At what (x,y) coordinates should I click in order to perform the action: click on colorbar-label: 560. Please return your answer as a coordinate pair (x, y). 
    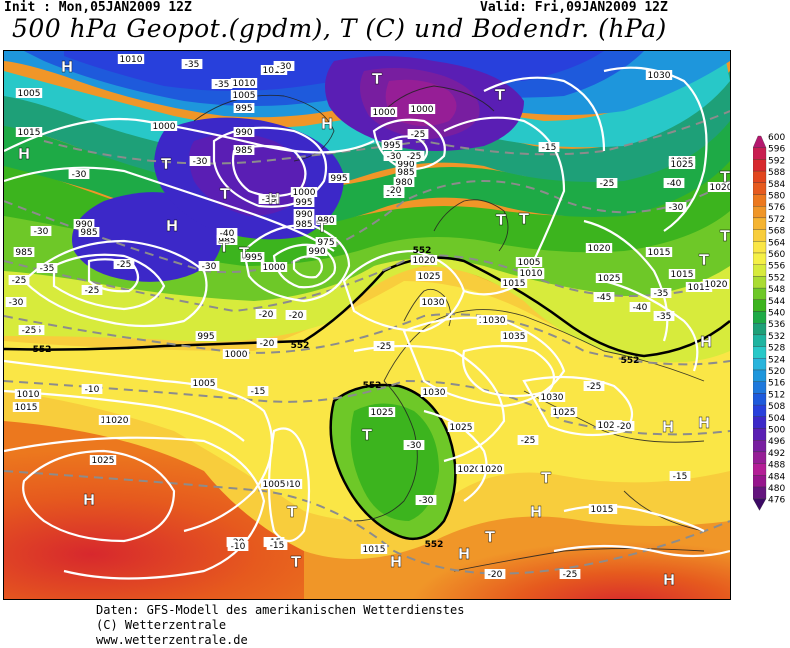
    Looking at the image, I should click on (776, 255).